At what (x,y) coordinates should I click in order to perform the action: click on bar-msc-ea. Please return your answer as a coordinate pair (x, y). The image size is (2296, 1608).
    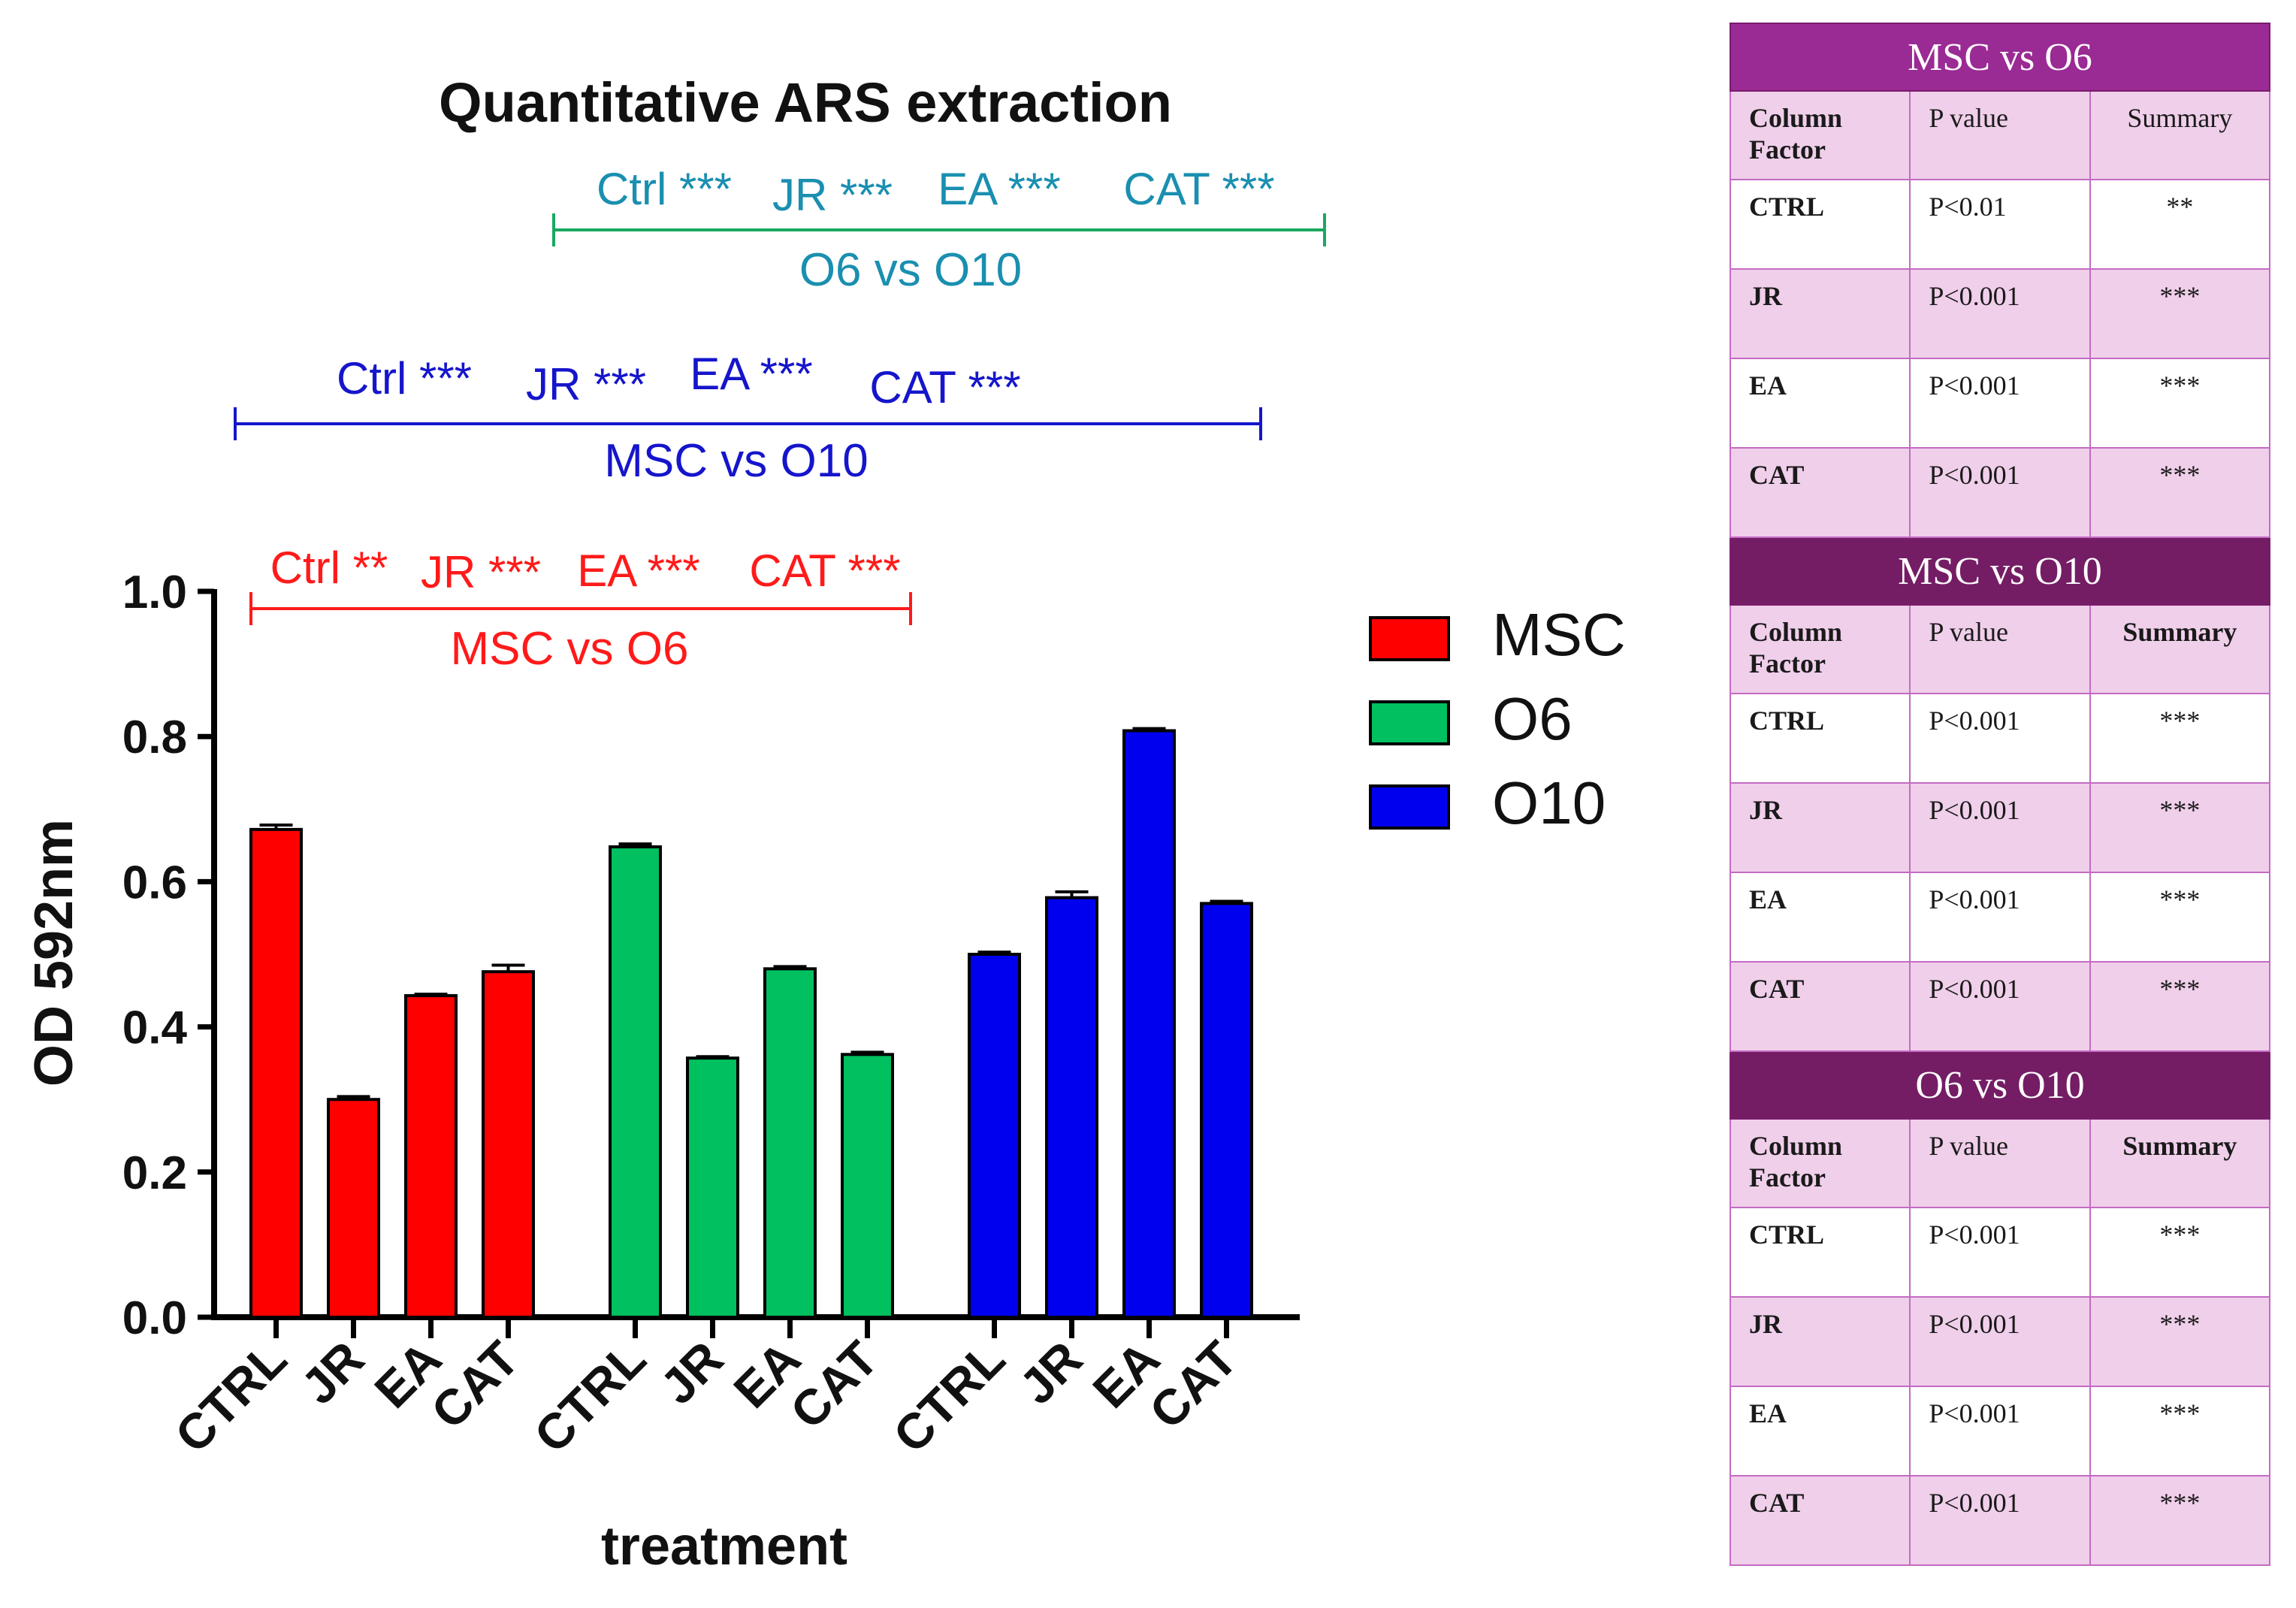
    Looking at the image, I should click on (431, 1156).